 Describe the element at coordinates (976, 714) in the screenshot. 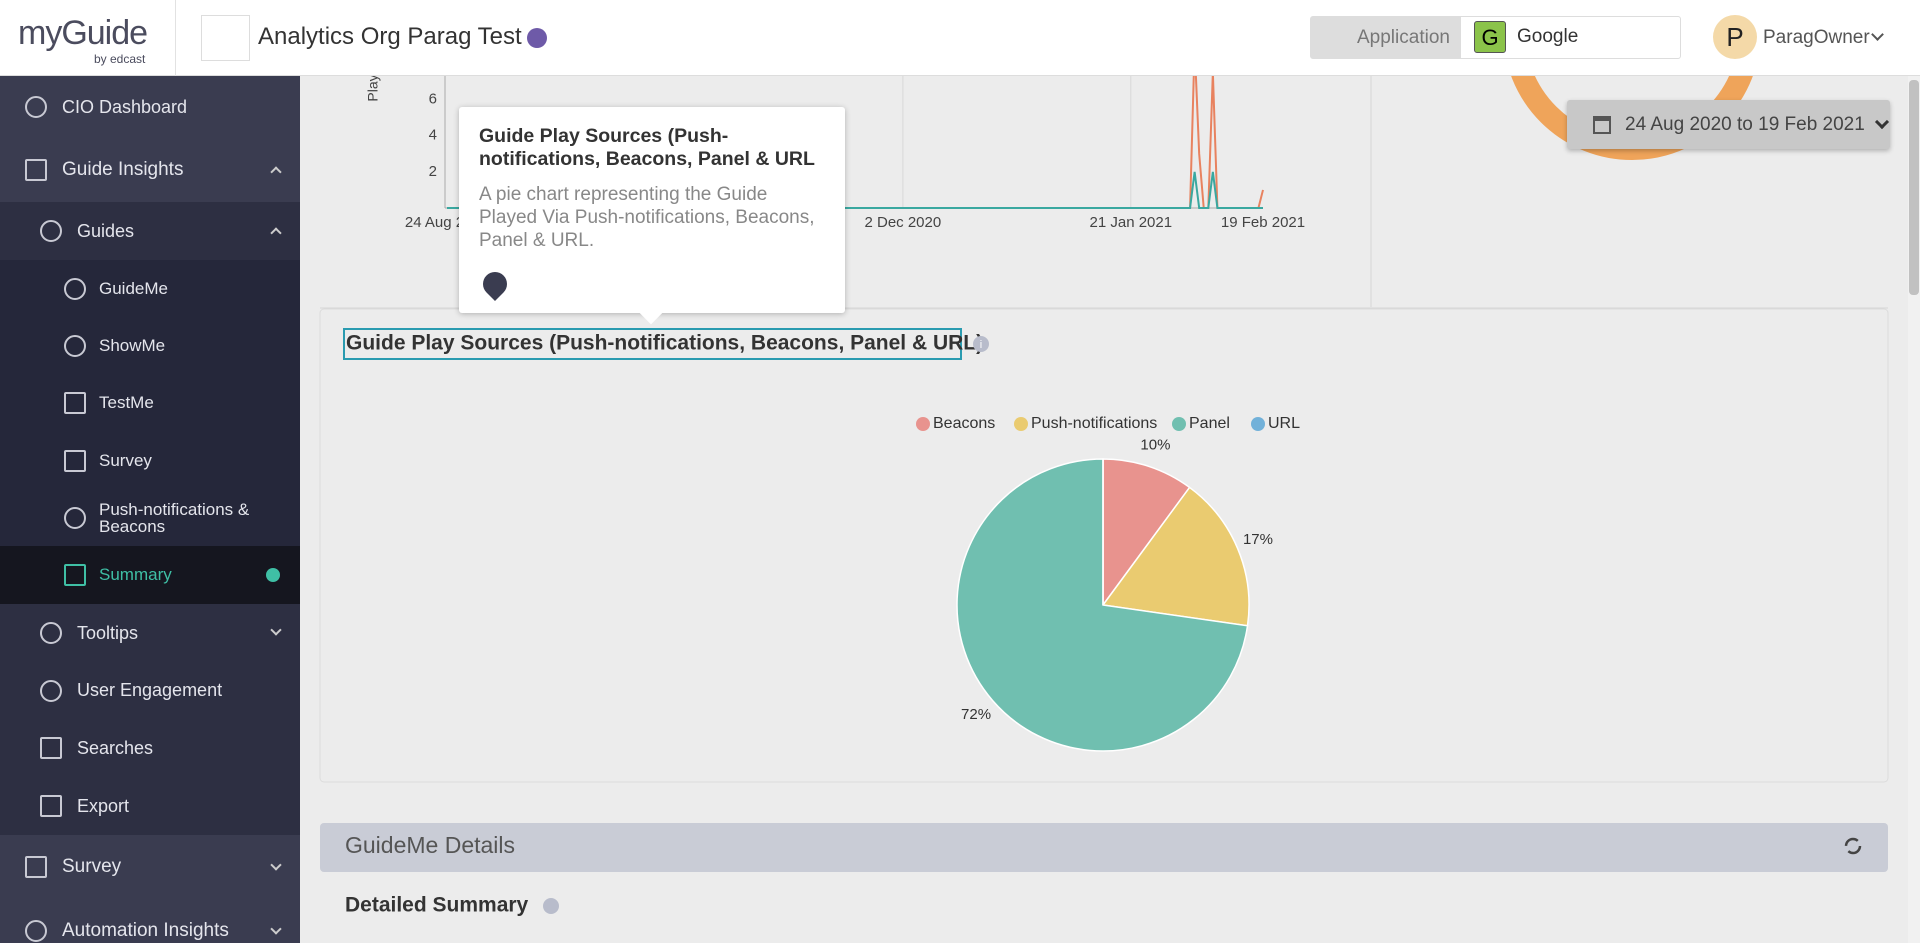

I see `data-label: 72%` at that location.